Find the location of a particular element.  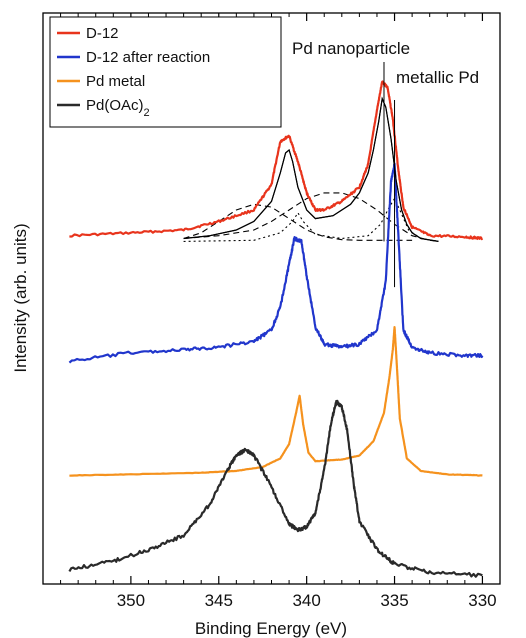

y-axis-label: Intensity (arb. units) is located at coordinates (20, 297).